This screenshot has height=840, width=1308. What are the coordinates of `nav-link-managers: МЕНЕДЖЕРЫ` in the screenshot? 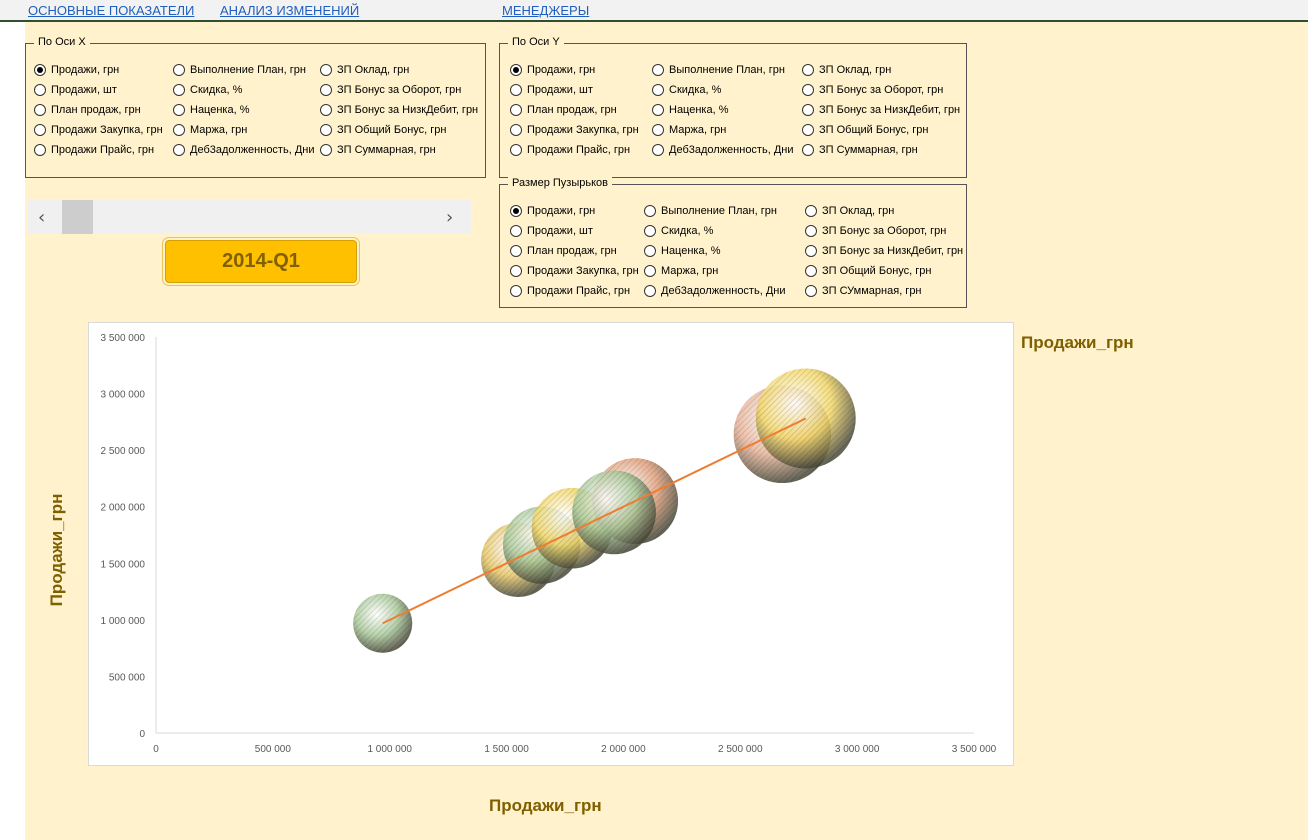 It's located at (546, 10).